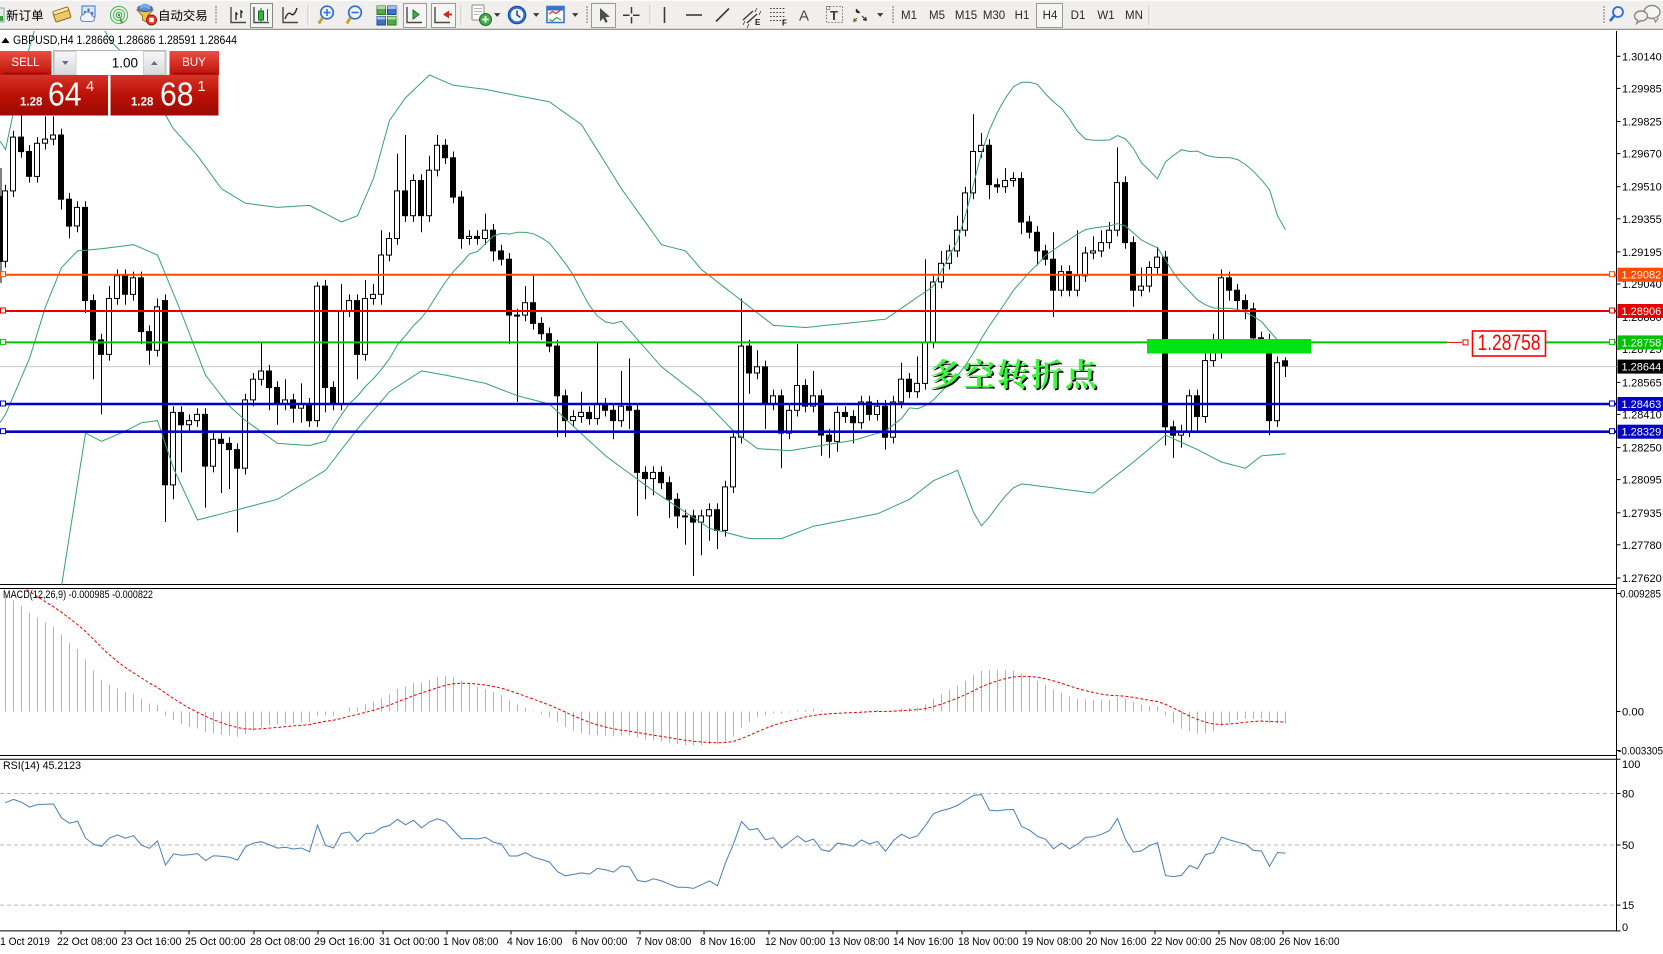 This screenshot has height=954, width=1663. Describe the element at coordinates (1642, 546) in the screenshot. I see `svg-text: 1.27780` at that location.